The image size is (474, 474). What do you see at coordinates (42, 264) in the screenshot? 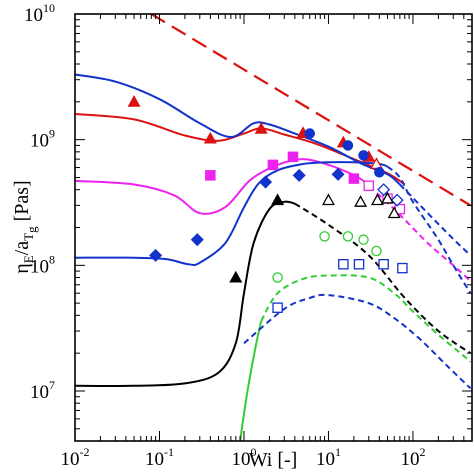
I see `y-tick-label: 10⁸` at bounding box center [42, 264].